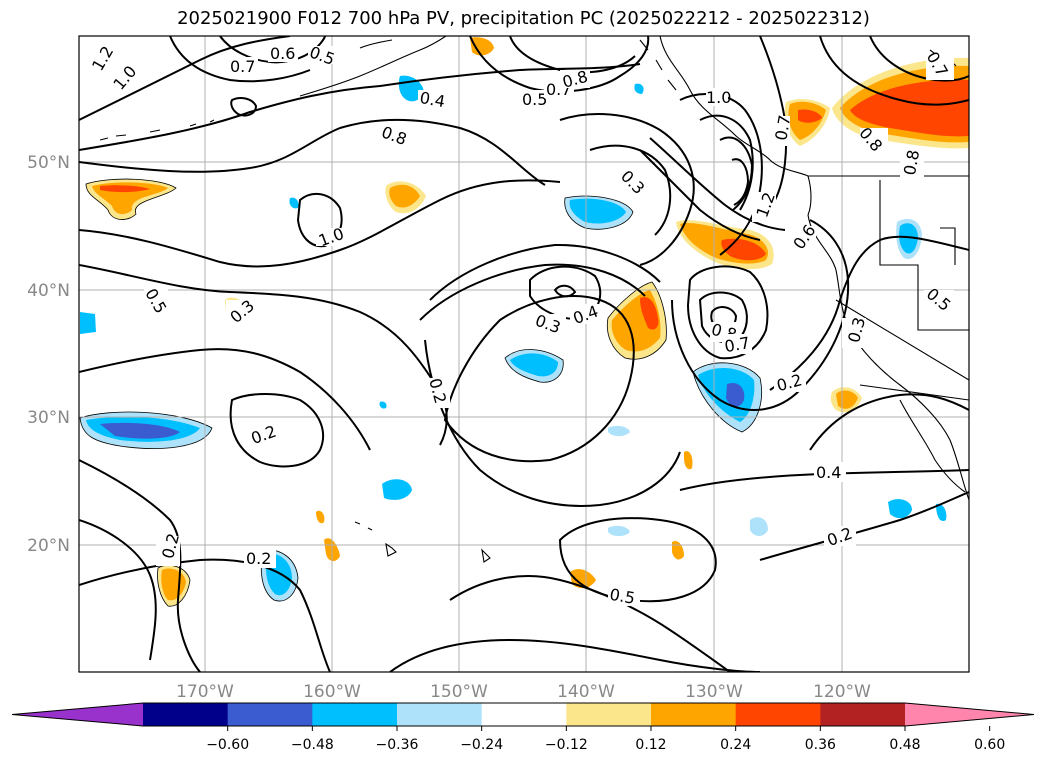  I want to click on lon-axis-labels: 170°W 160°W 150°W 140°W 130°W 120°W, so click(523, 692).